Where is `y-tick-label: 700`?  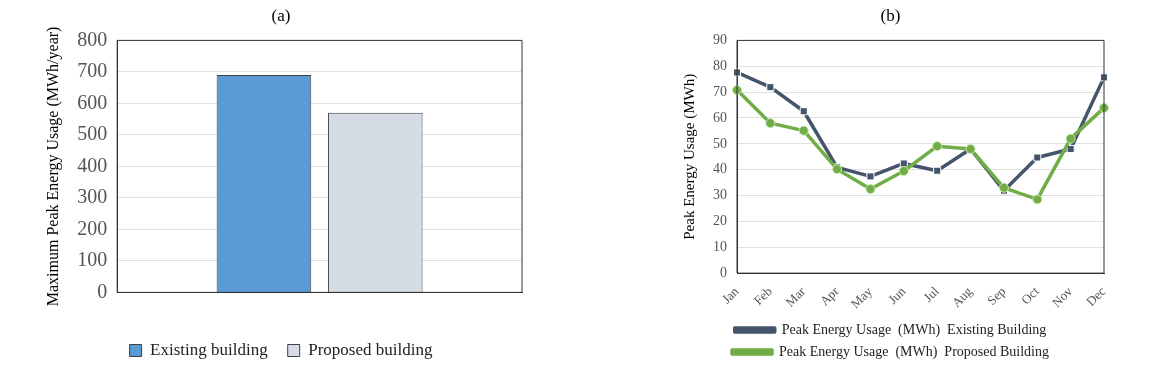
y-tick-label: 700 is located at coordinates (92, 70).